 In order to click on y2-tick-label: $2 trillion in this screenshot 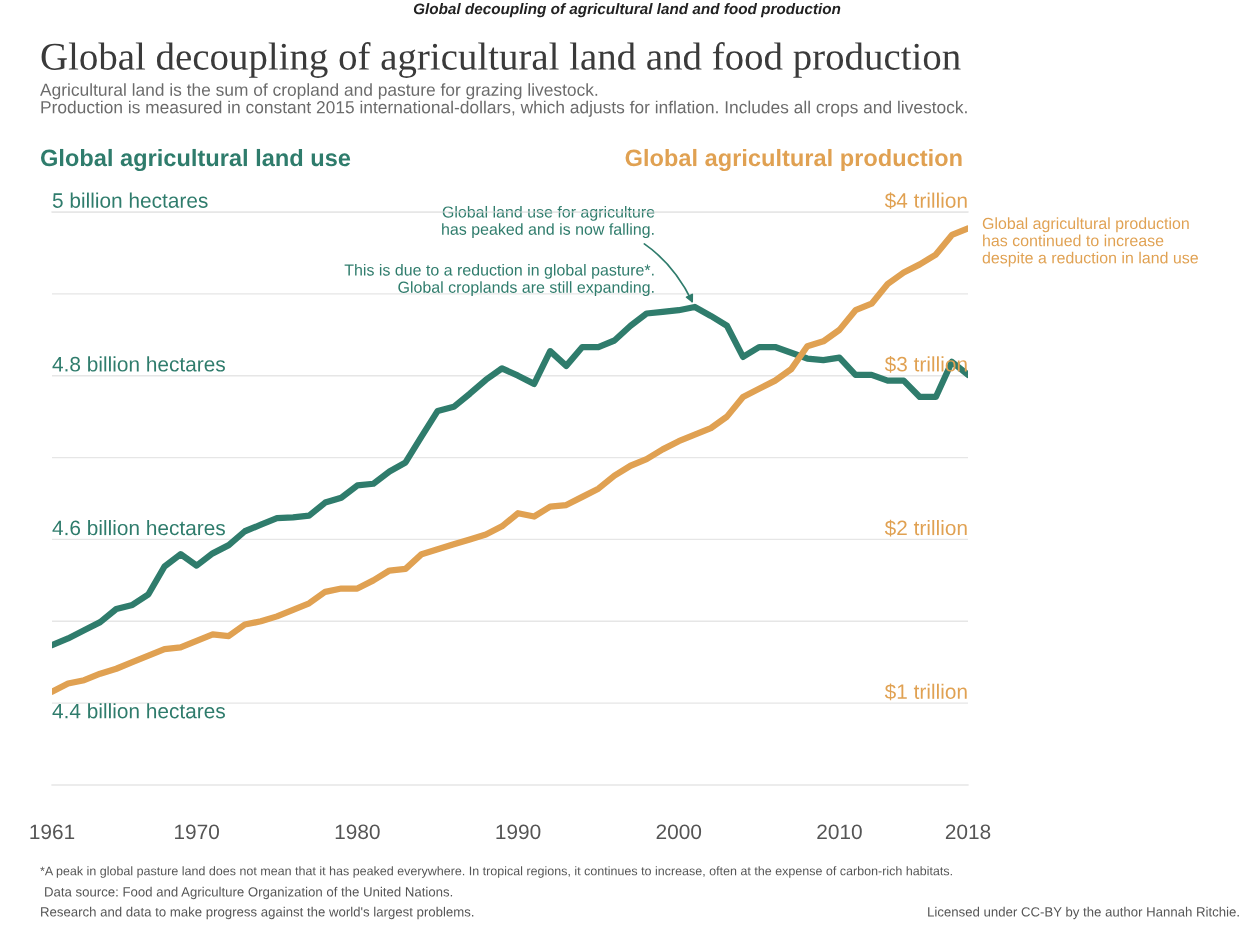, I will do `click(925, 528)`.